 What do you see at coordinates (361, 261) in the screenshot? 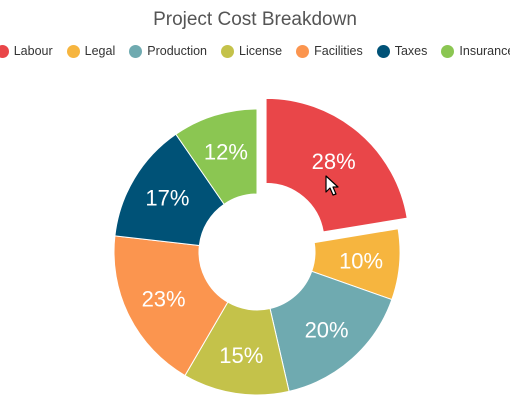
I see `data-label-legal: 10%` at bounding box center [361, 261].